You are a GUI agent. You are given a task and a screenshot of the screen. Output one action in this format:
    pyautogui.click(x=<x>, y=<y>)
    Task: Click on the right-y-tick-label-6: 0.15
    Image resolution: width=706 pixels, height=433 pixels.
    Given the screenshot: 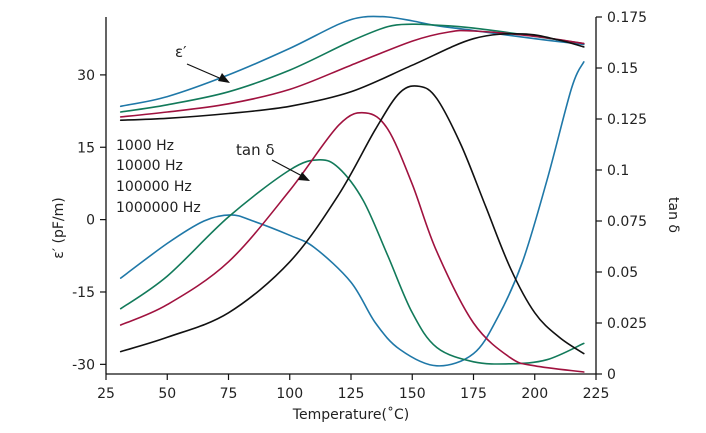 What is the action you would take?
    pyautogui.click(x=622, y=69)
    